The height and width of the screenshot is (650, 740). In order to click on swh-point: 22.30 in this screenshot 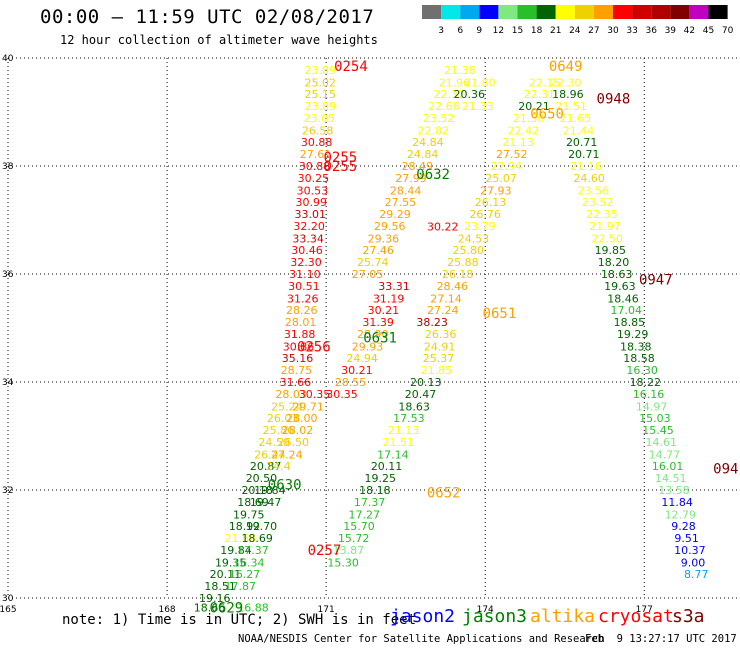, I will do `click(566, 82)`.